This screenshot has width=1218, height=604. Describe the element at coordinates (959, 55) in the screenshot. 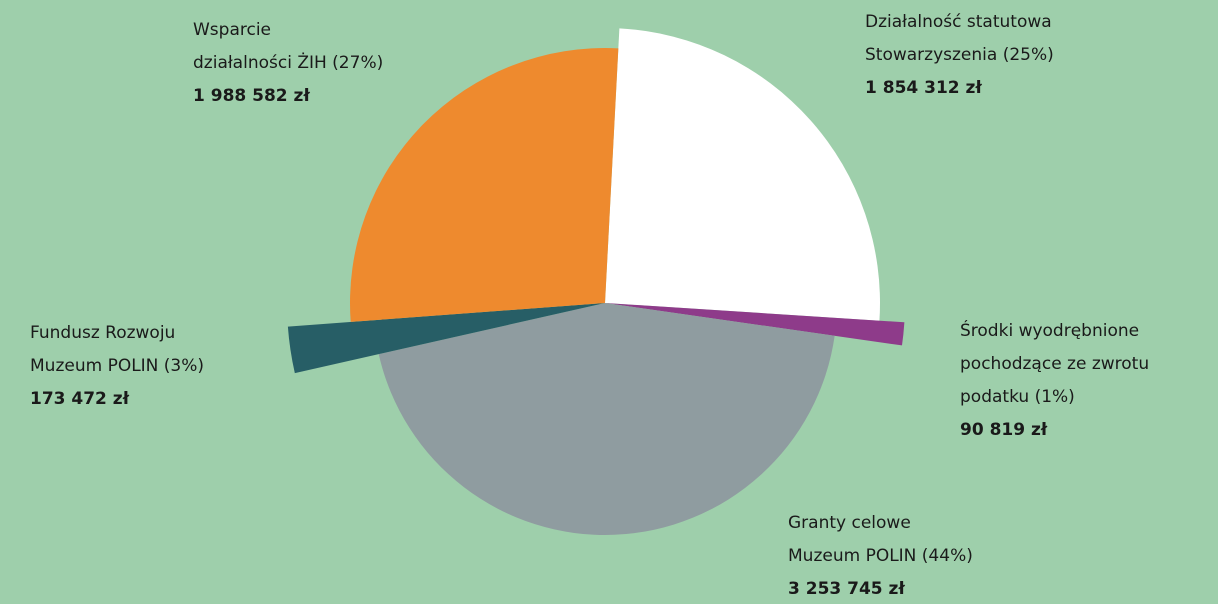

I see `slice-label: Stowarzyszenia (25%)` at that location.